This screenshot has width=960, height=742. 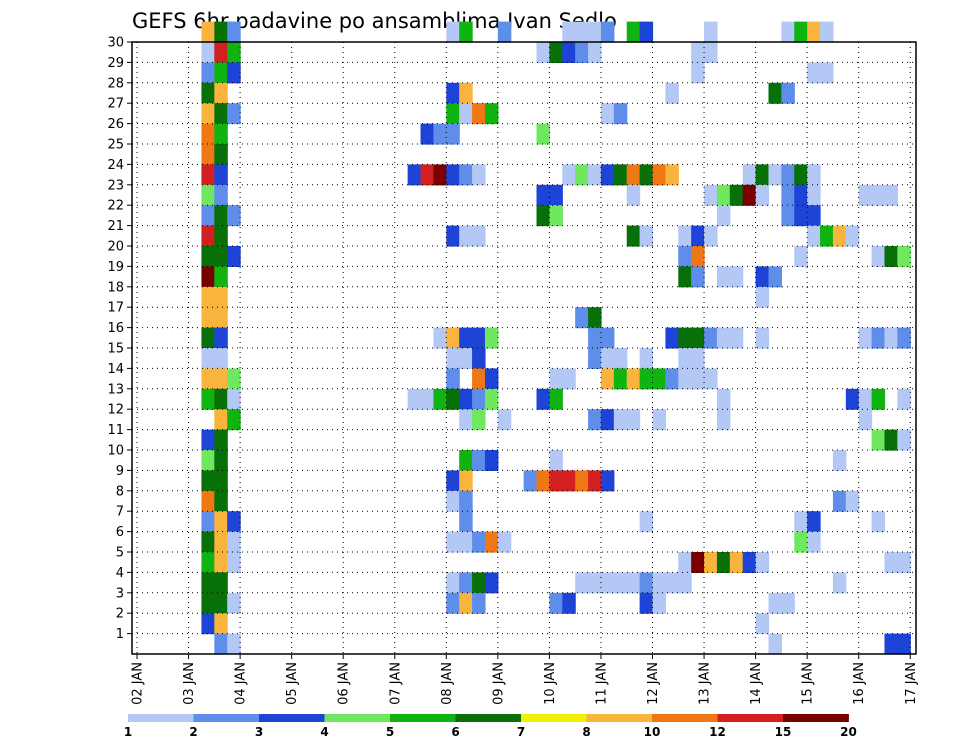 What do you see at coordinates (705, 683) in the screenshot?
I see `x-tick-label: 13 JAN` at bounding box center [705, 683].